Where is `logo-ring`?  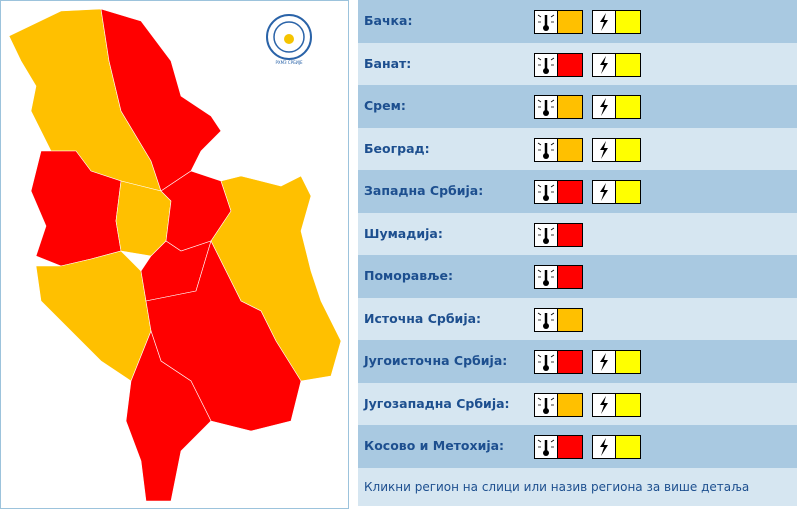
logo-ring is located at coordinates (289, 37).